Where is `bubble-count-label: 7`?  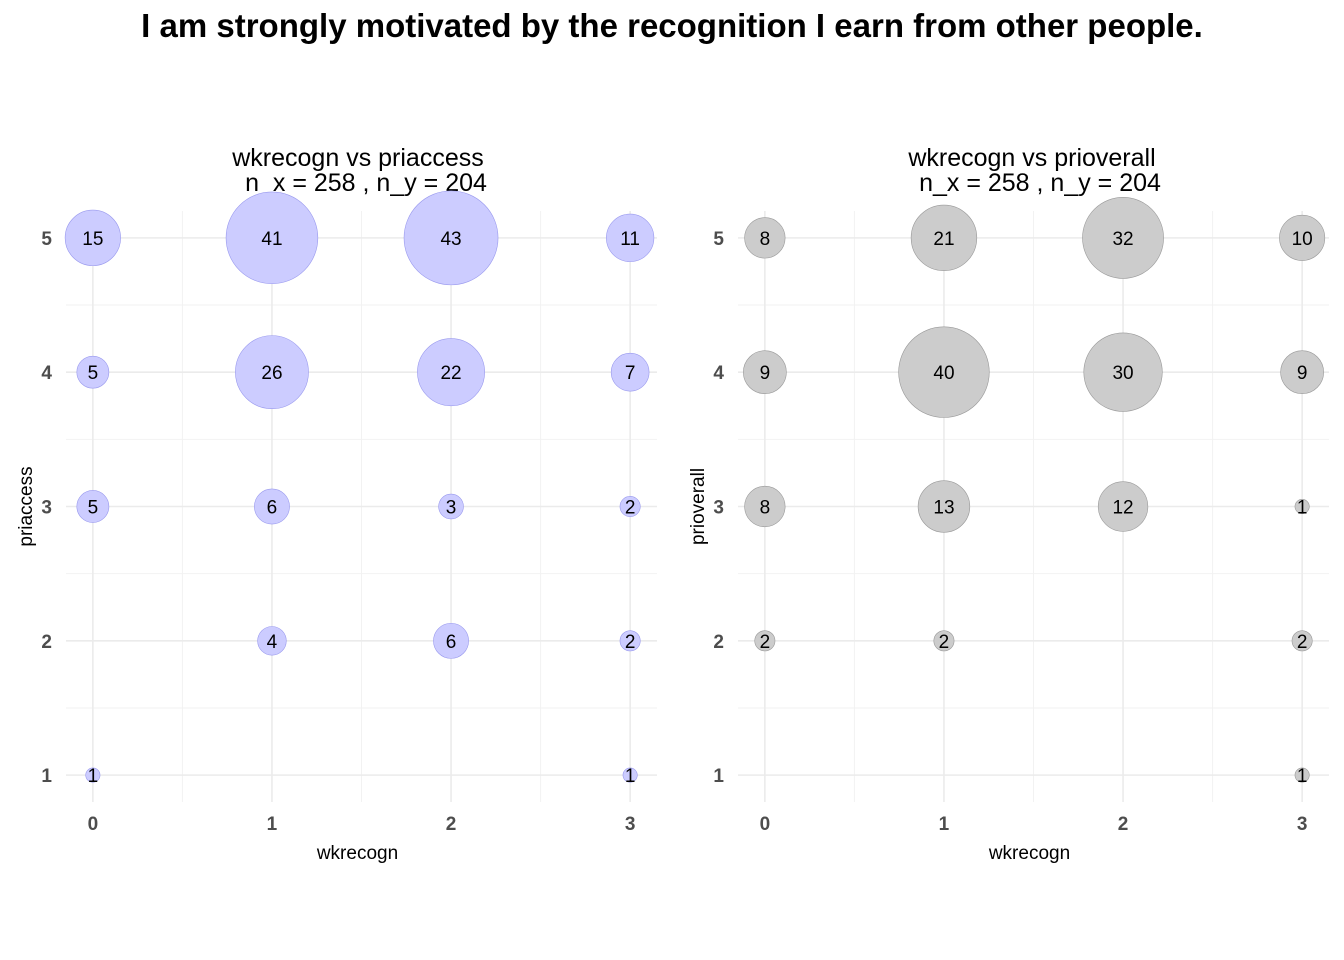
bubble-count-label: 7 is located at coordinates (630, 373).